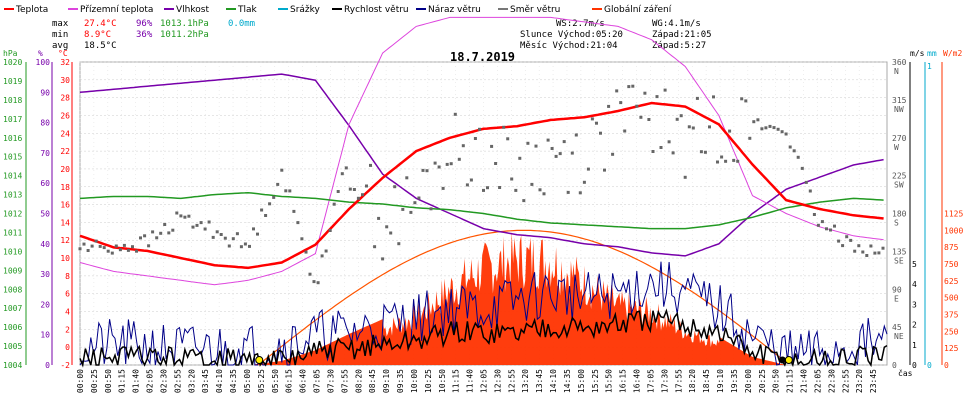 The height and width of the screenshot is (400, 966). I want to click on unit-hpa: hPa, so click(10, 53).